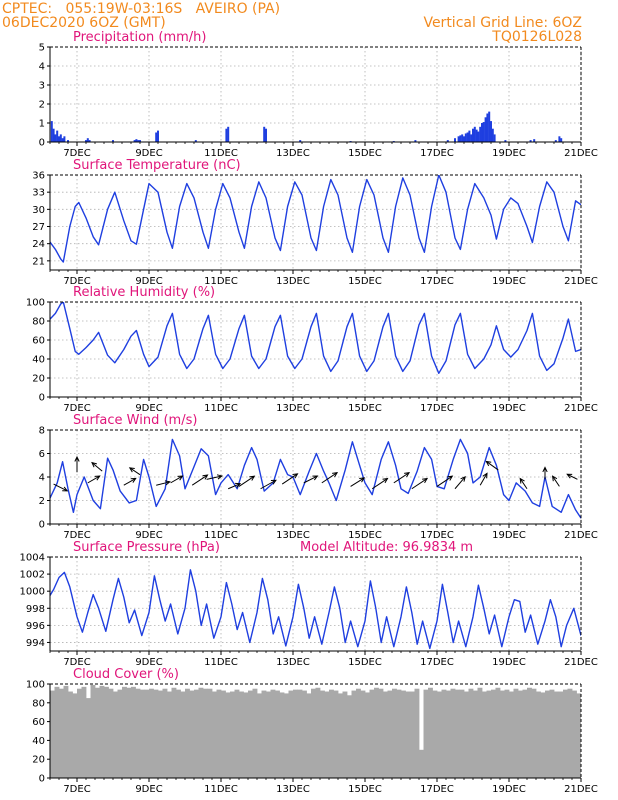  What do you see at coordinates (38, 760) in the screenshot?
I see `y-tick-label: 20` at bounding box center [38, 760].